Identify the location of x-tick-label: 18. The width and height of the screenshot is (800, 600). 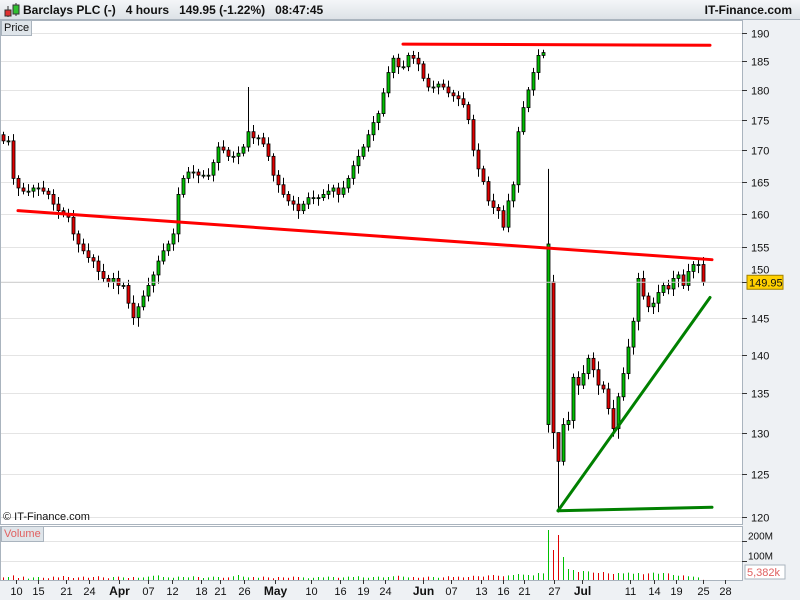
(201, 592).